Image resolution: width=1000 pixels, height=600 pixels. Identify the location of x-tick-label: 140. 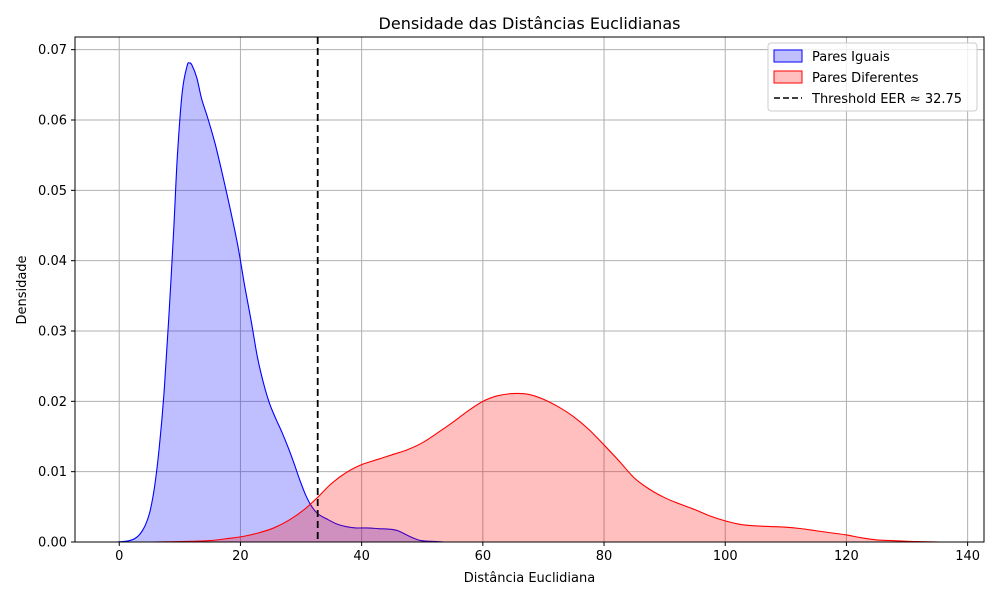
(967, 556).